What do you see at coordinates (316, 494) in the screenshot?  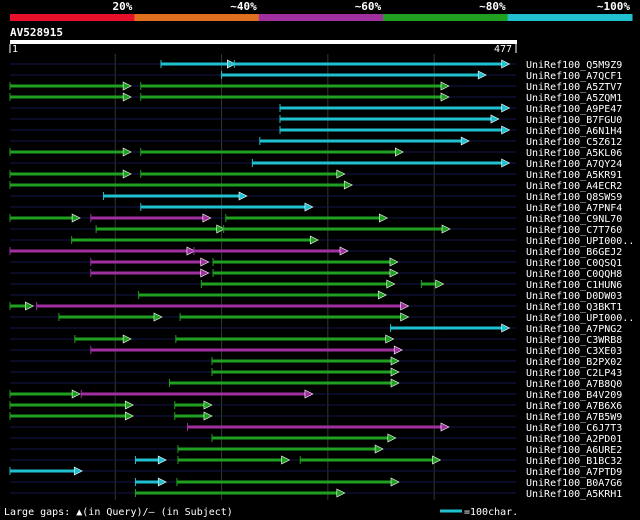 I see `hit-row: UniRef100_A5KRH1` at bounding box center [316, 494].